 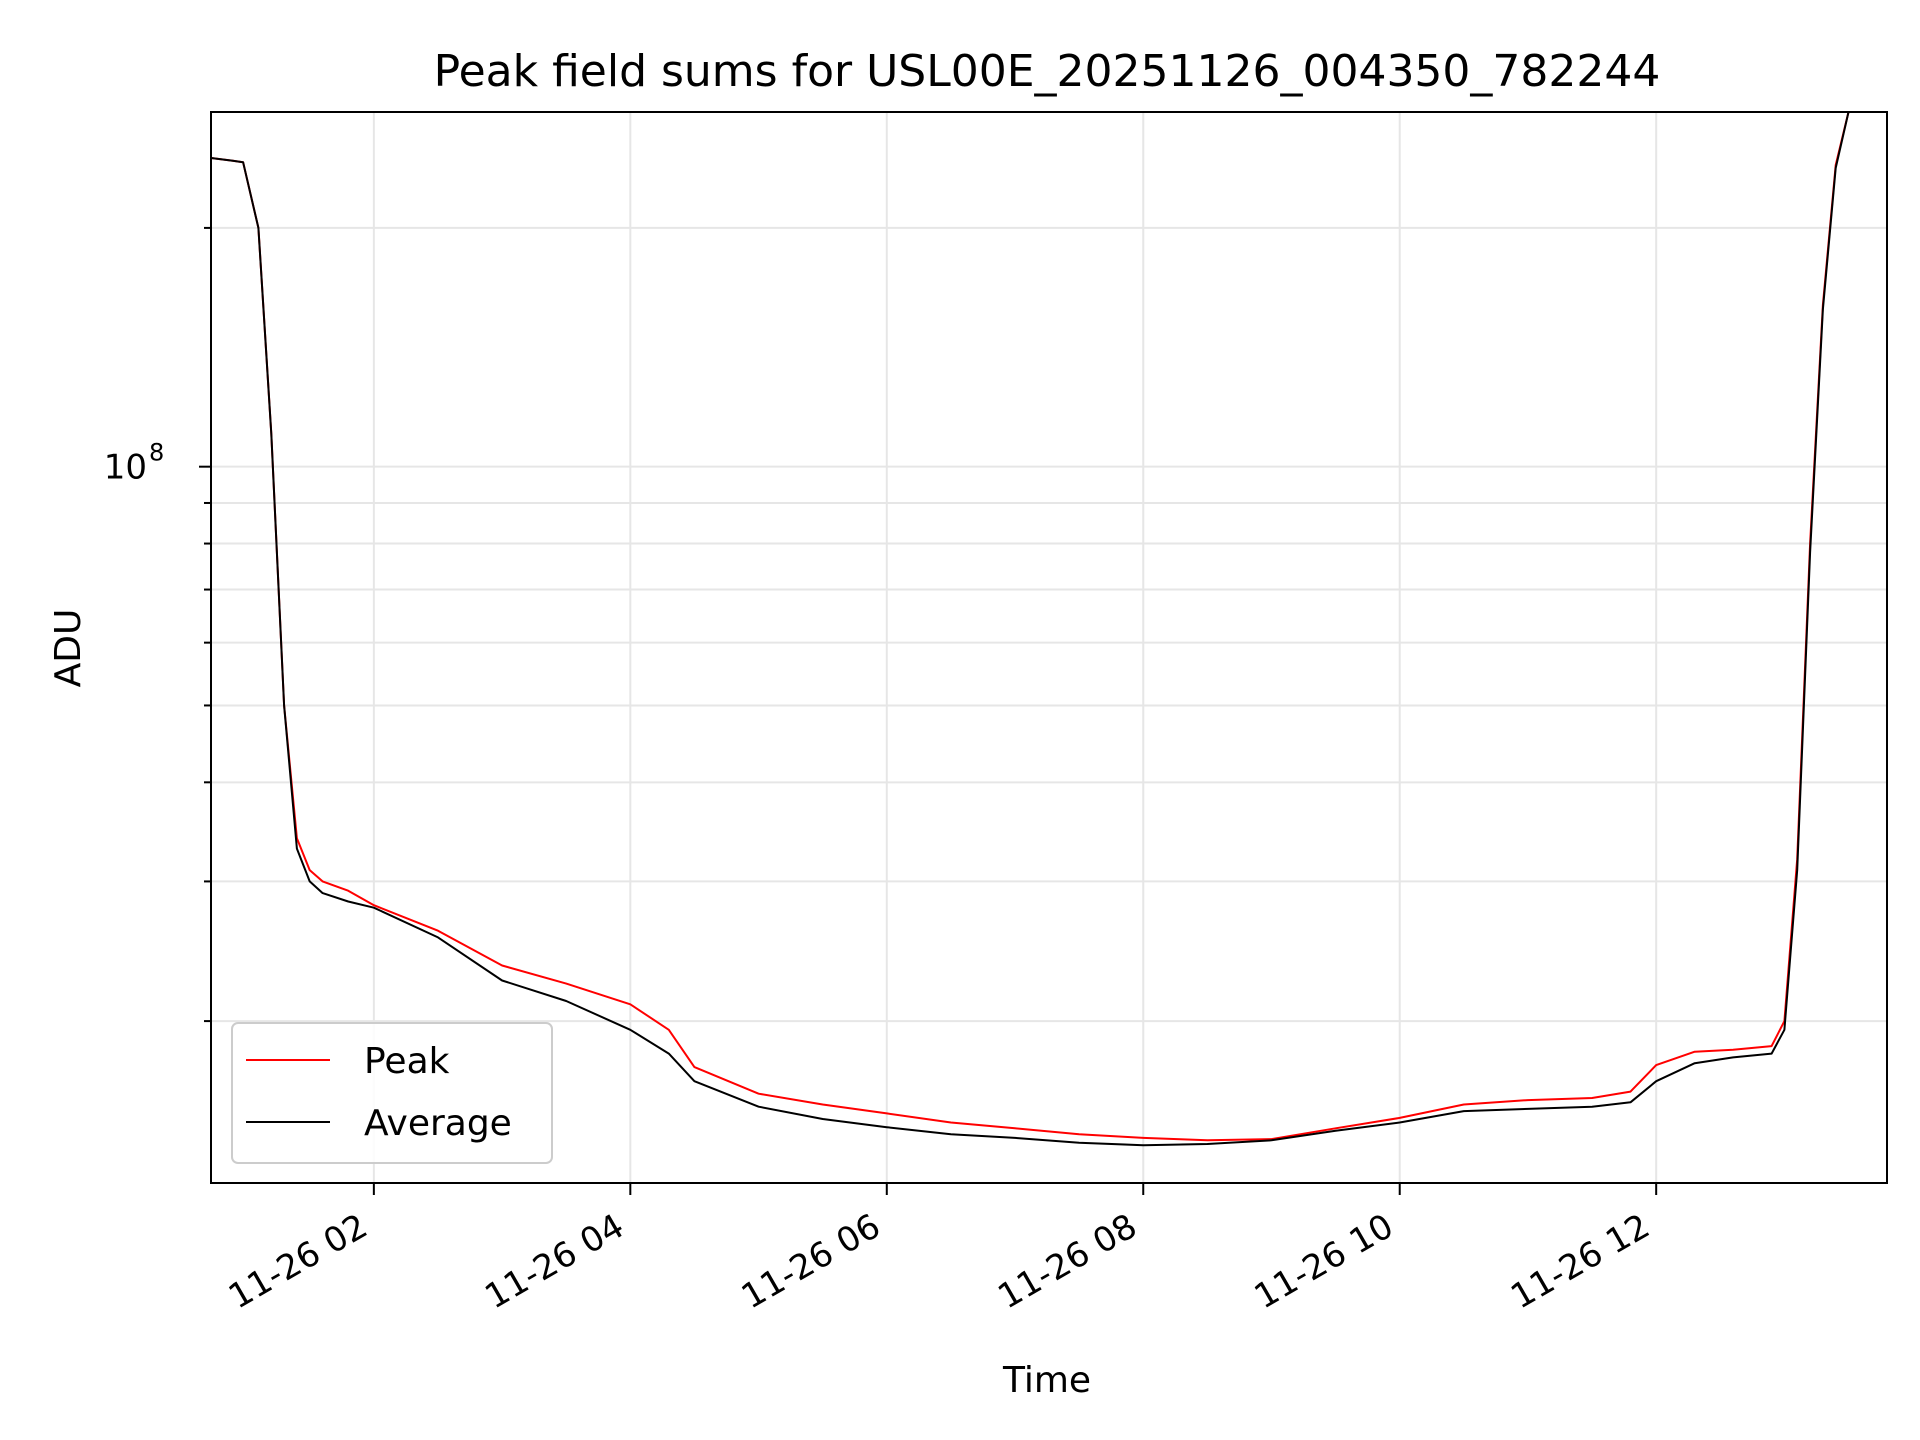 What do you see at coordinates (438, 1123) in the screenshot?
I see `legend-label-average: Average` at bounding box center [438, 1123].